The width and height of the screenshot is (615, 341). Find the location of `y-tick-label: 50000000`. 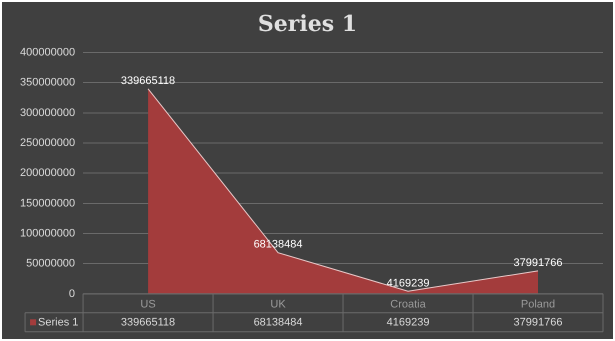

y-tick-label: 50000000 is located at coordinates (51, 264).